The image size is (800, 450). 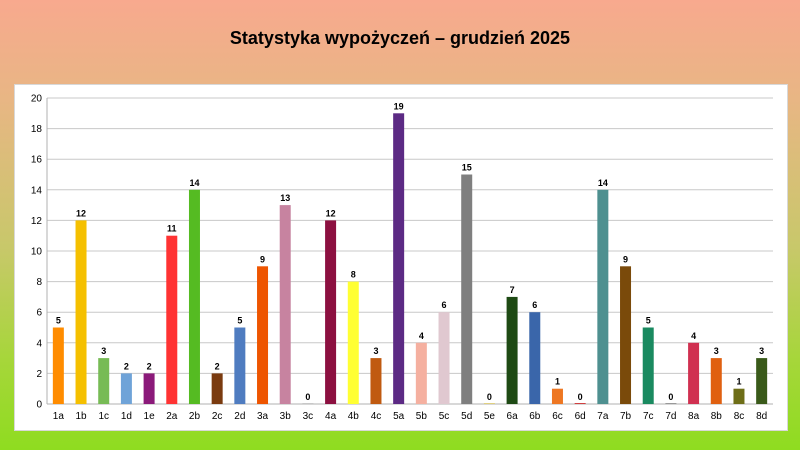 What do you see at coordinates (603, 183) in the screenshot?
I see `data-label-7a: 14` at bounding box center [603, 183].